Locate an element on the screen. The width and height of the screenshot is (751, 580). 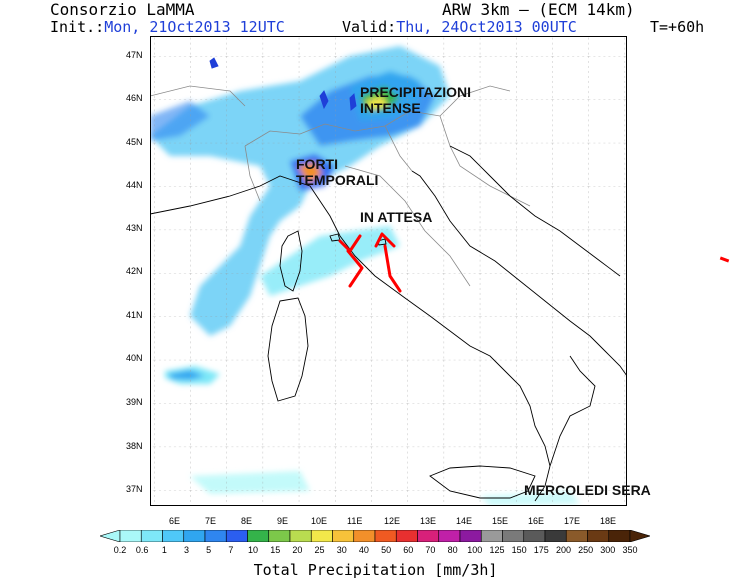
lon-label-13e: 13E is located at coordinates (428, 521).